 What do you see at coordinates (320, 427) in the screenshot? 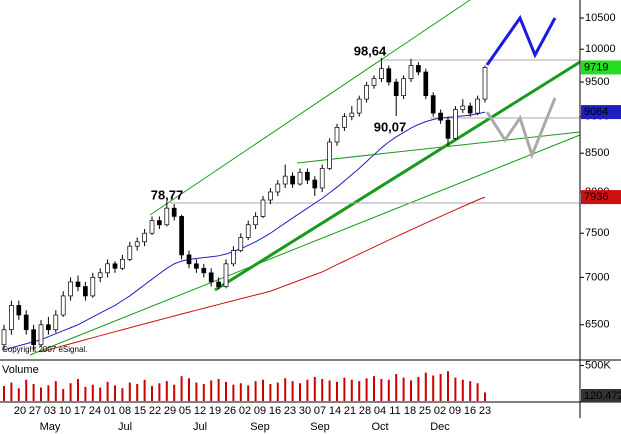
I see `month-label: Sep` at bounding box center [320, 427].